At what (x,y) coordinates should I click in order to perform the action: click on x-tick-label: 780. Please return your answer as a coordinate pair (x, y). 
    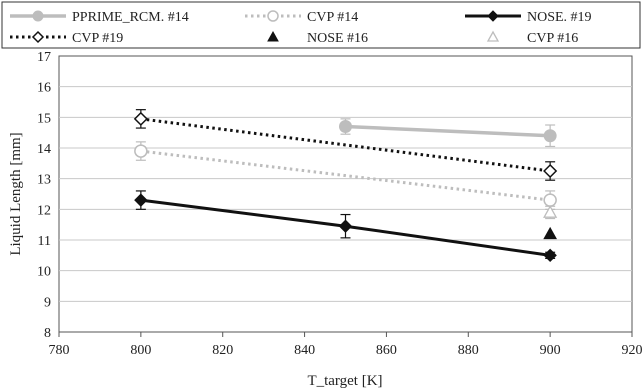
    Looking at the image, I should click on (59, 350).